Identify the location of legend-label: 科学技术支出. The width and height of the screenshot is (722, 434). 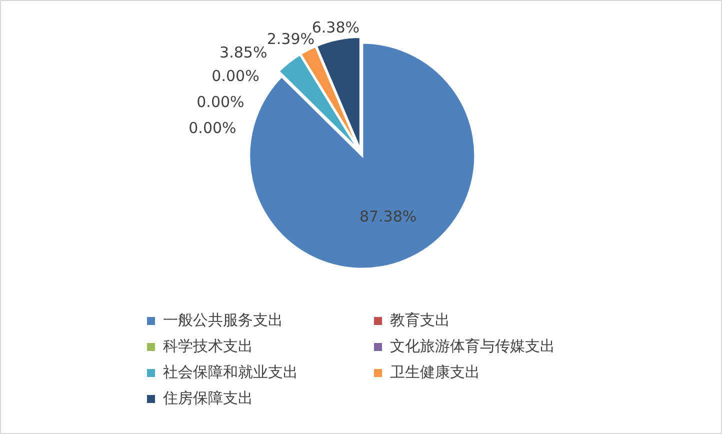
(208, 346).